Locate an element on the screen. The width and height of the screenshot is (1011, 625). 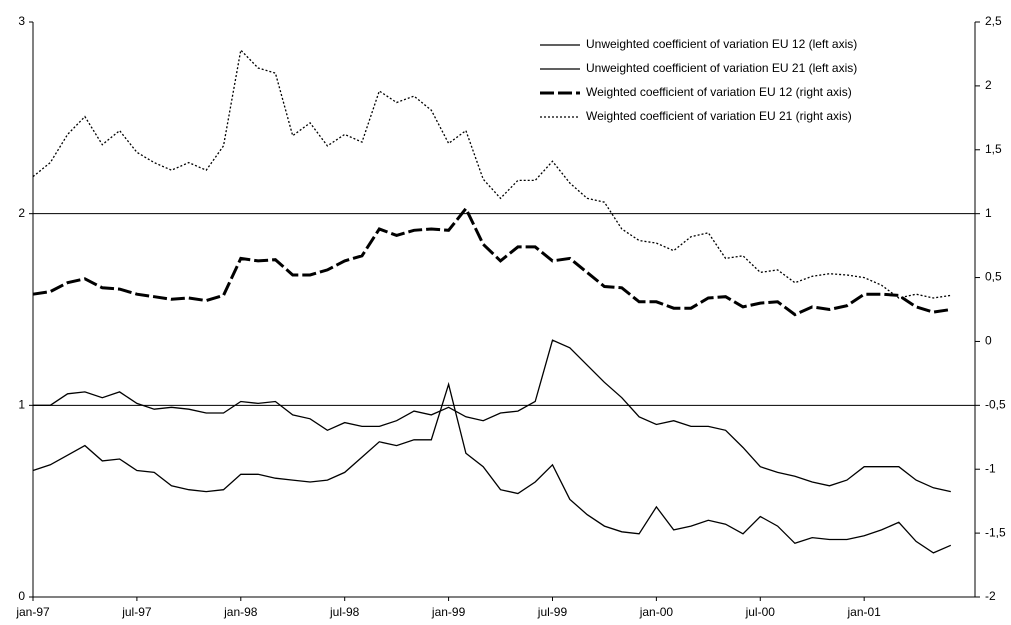
x-tick-label: jul-99 is located at coordinates (552, 612).